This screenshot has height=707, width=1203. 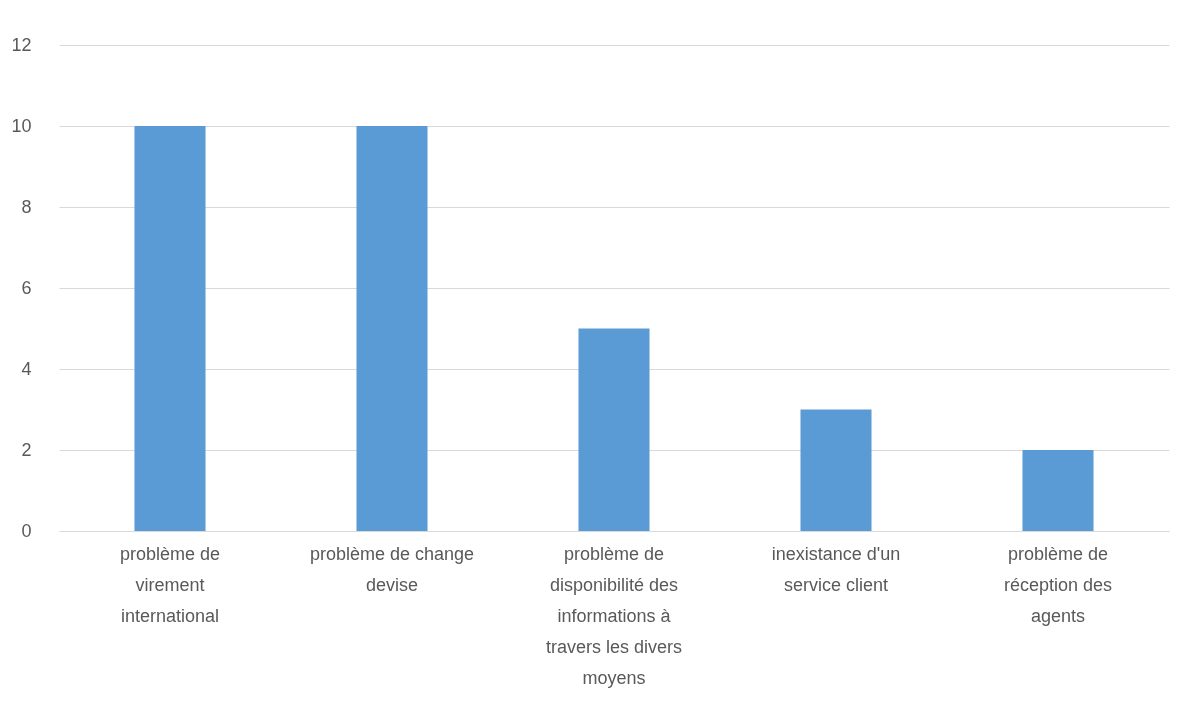 I want to click on y-tick-label: 0, so click(x=26, y=530).